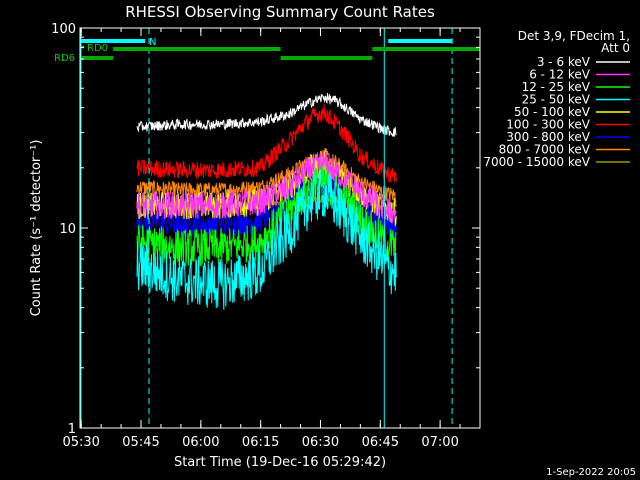  I want to click on status-bars: N RD0 RD6, so click(267, 50).